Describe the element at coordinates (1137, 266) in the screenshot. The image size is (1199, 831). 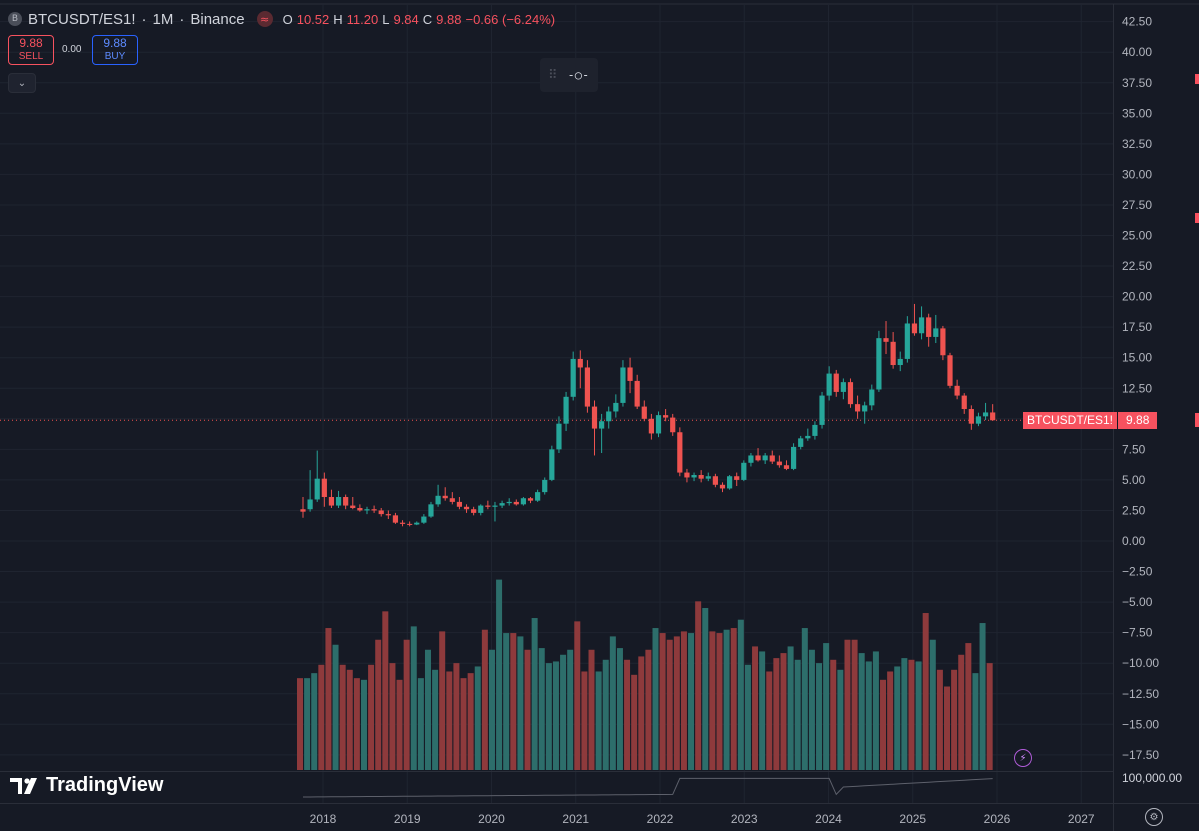
I see `price-tick-label: 22.50` at that location.